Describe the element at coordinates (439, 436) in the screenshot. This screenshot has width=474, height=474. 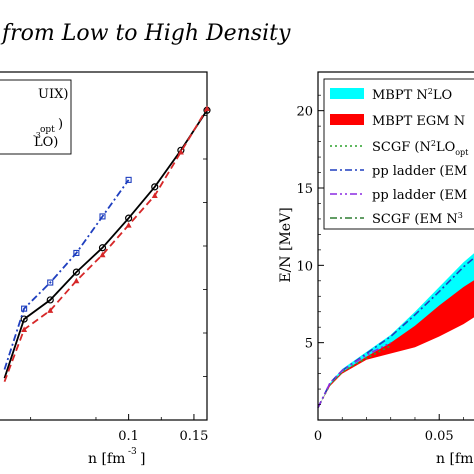
I see `right-xtick-label-1: 0.05` at that location.